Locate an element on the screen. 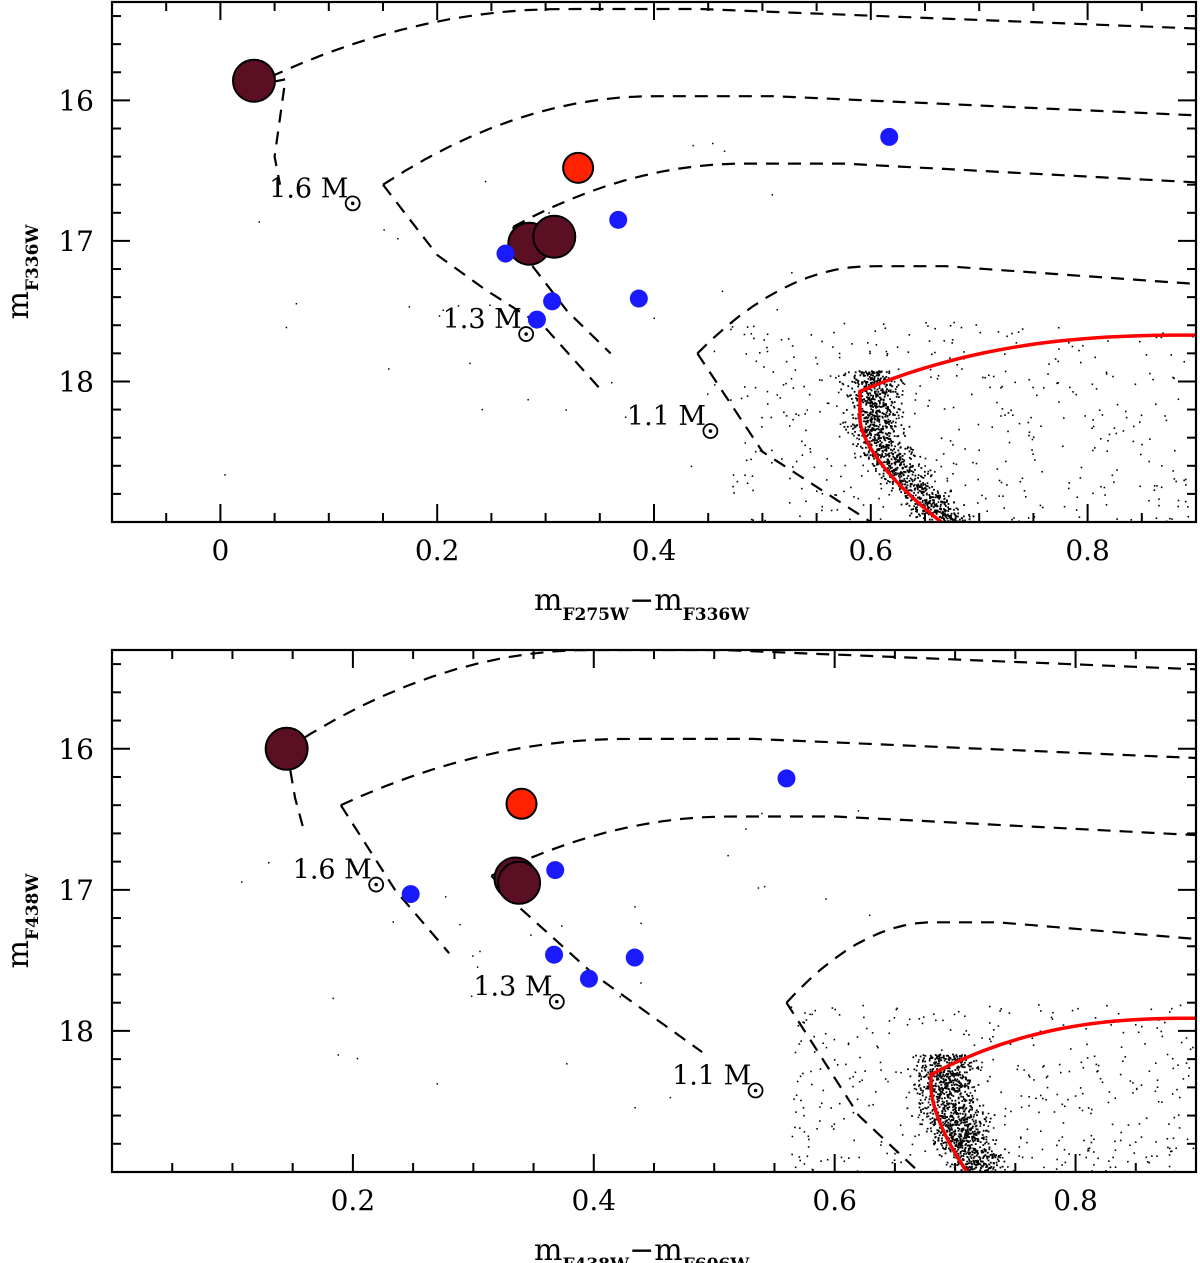 The width and height of the screenshot is (1200, 1263). blue-bss-point is located at coordinates (786, 778).